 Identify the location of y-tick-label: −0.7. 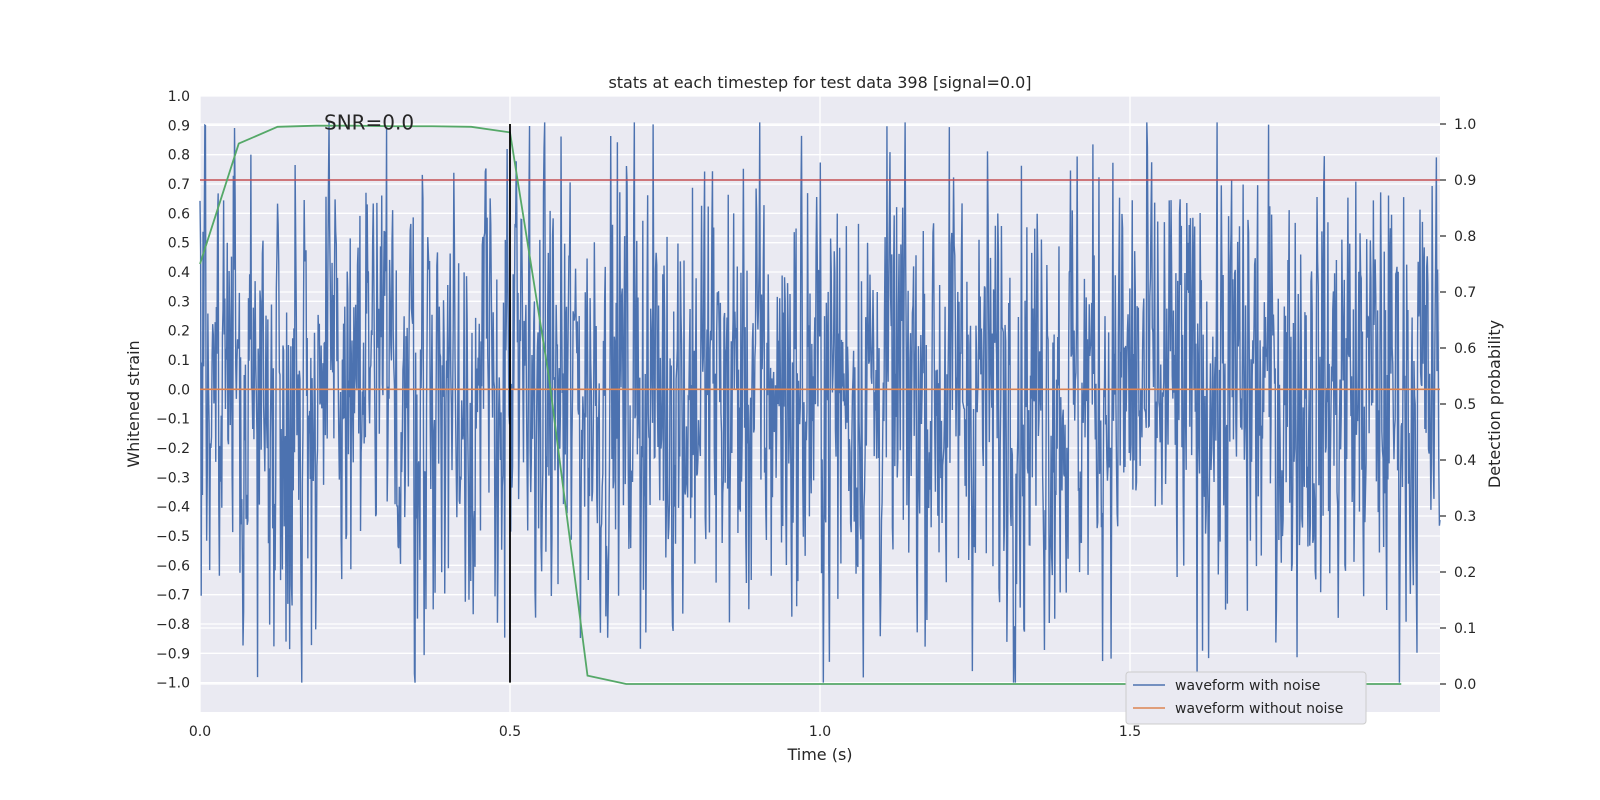
(173, 596).